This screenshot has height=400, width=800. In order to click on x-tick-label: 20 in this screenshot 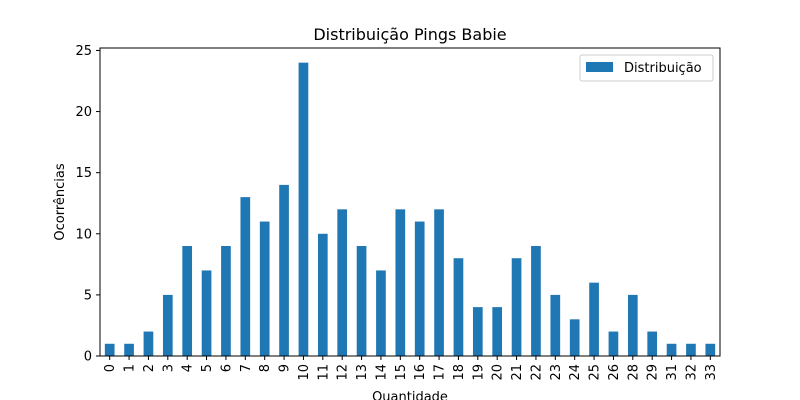, I will do `click(498, 372)`.